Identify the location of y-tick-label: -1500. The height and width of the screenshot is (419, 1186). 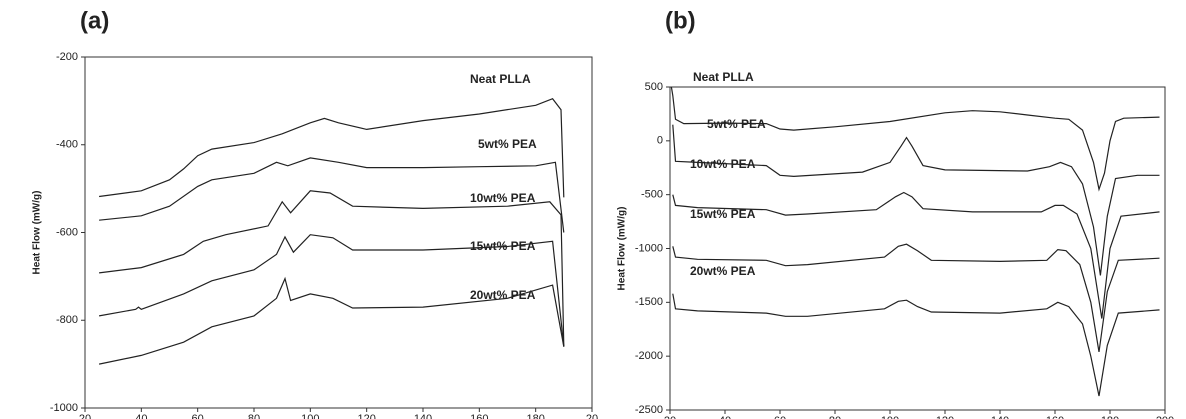
(649, 302).